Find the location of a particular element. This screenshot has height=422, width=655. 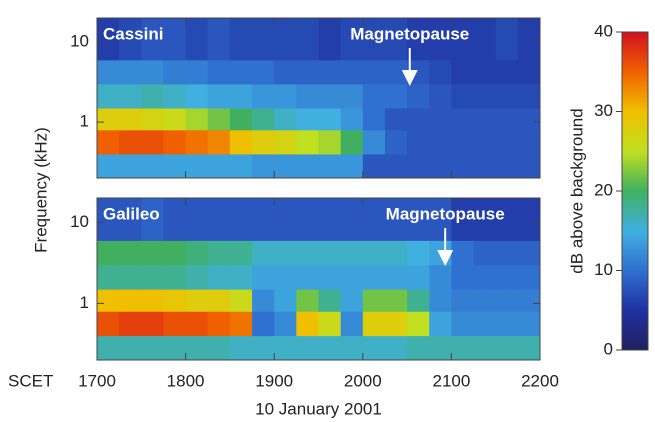

x-tick-label: 2100 is located at coordinates (451, 380).